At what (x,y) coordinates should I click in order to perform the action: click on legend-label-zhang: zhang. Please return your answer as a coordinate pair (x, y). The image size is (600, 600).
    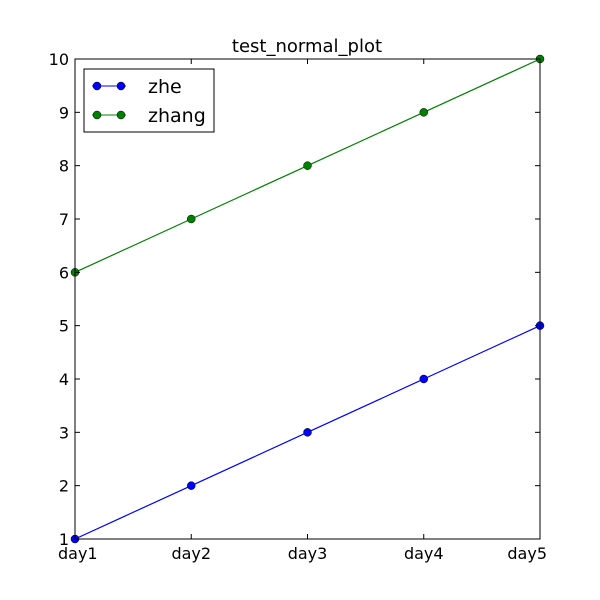
    Looking at the image, I should click on (177, 116).